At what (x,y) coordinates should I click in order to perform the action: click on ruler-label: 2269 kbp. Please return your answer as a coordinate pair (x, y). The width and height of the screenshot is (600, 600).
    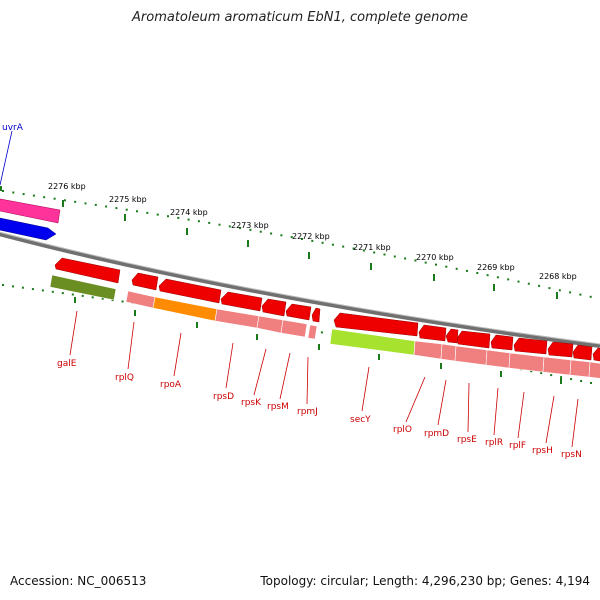
    Looking at the image, I should click on (496, 267).